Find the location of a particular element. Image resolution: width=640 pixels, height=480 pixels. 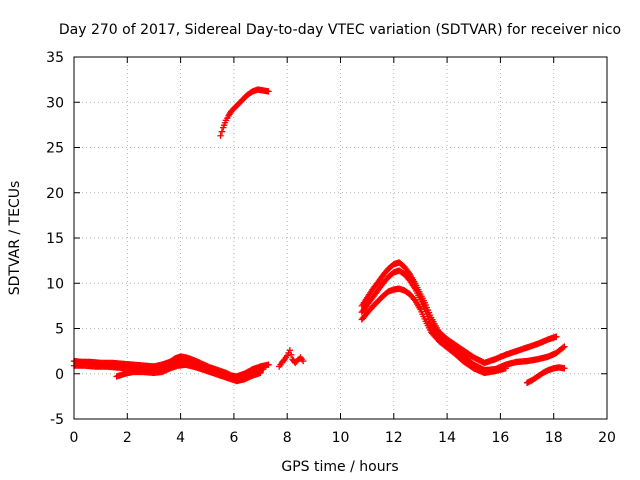

x-tick-label: 0 is located at coordinates (74, 438).